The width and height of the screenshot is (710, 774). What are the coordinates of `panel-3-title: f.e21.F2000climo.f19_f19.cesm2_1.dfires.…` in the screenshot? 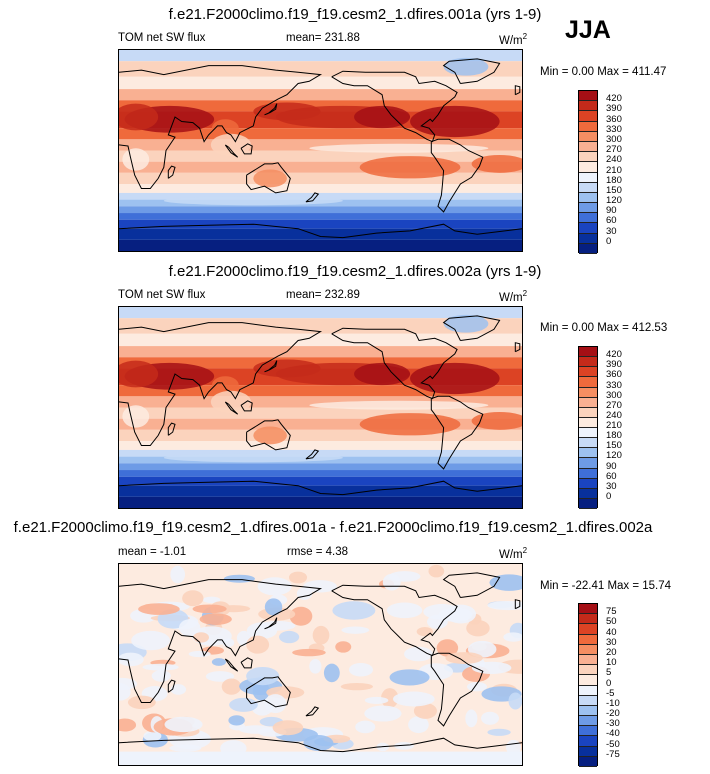 It's located at (333, 527).